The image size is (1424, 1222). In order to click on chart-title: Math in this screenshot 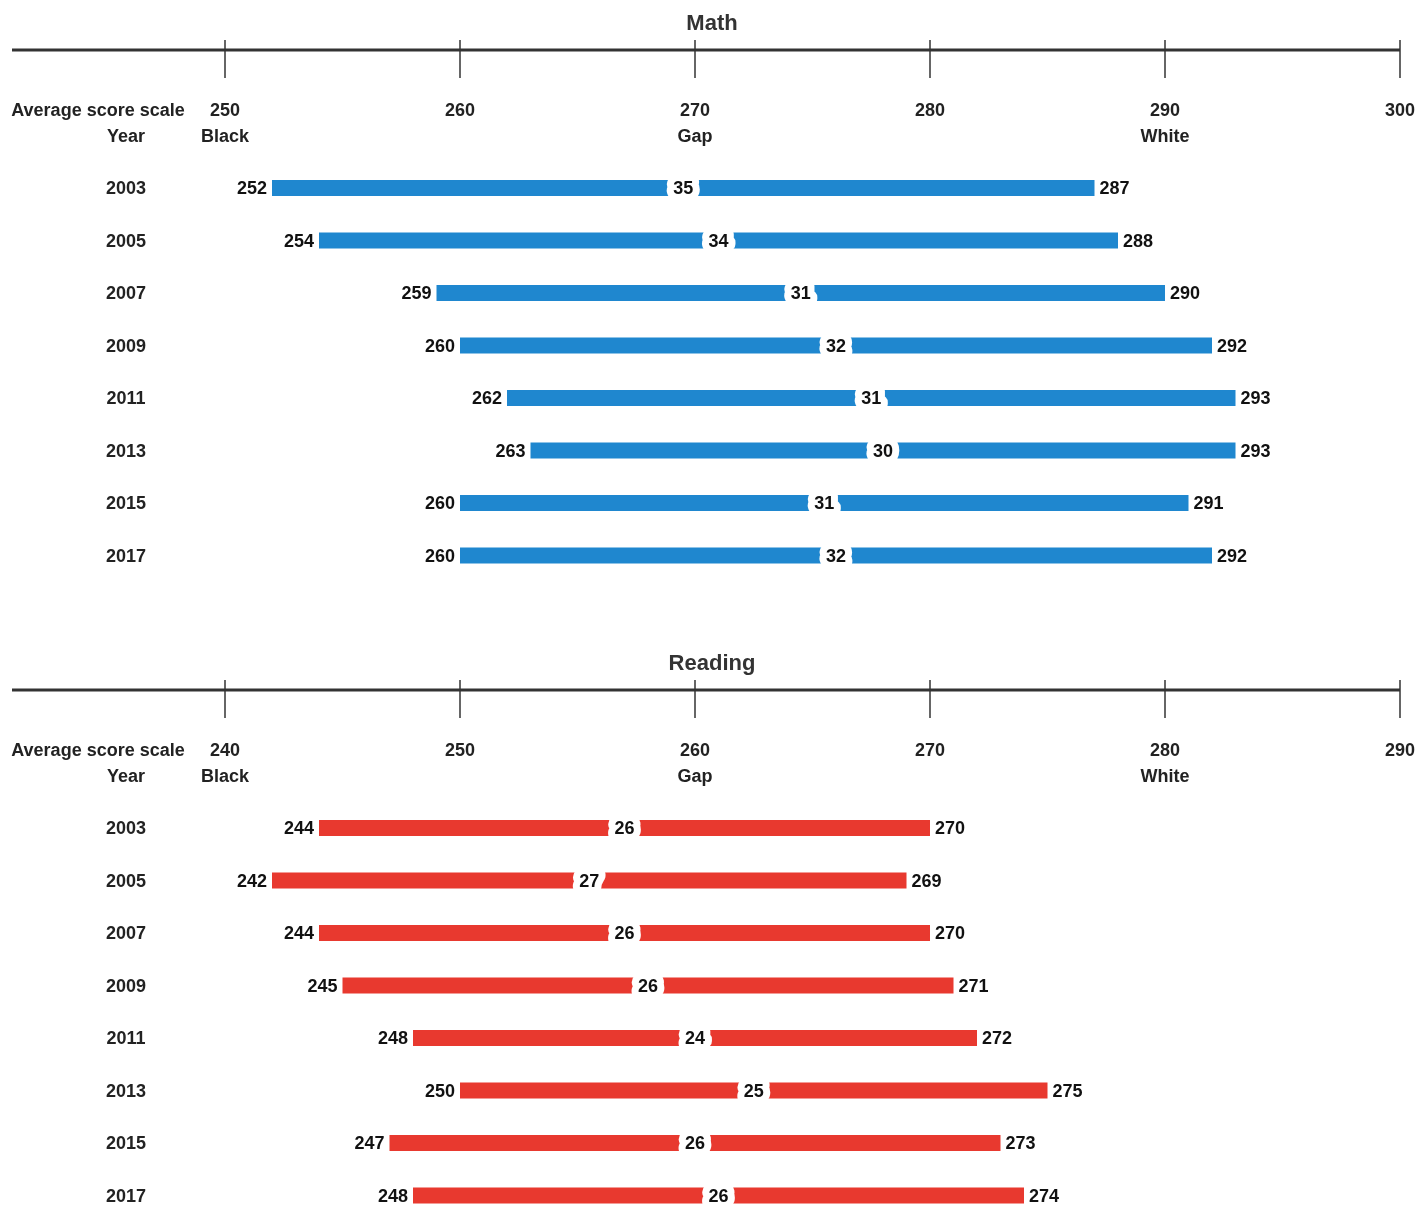, I will do `click(712, 22)`.